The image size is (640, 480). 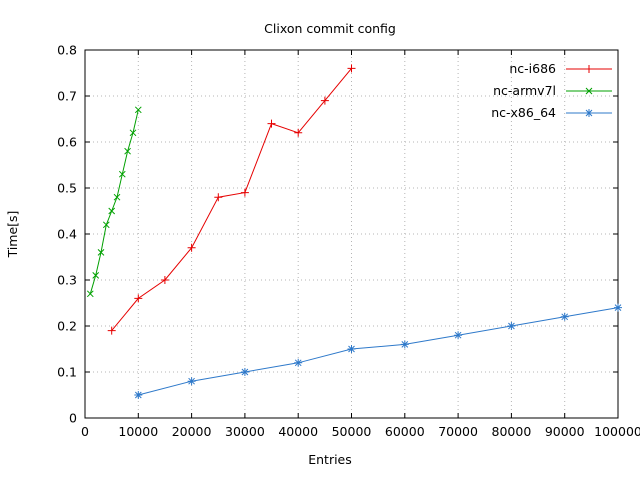 What do you see at coordinates (330, 28) in the screenshot?
I see `chart-title: Clixon commit config` at bounding box center [330, 28].